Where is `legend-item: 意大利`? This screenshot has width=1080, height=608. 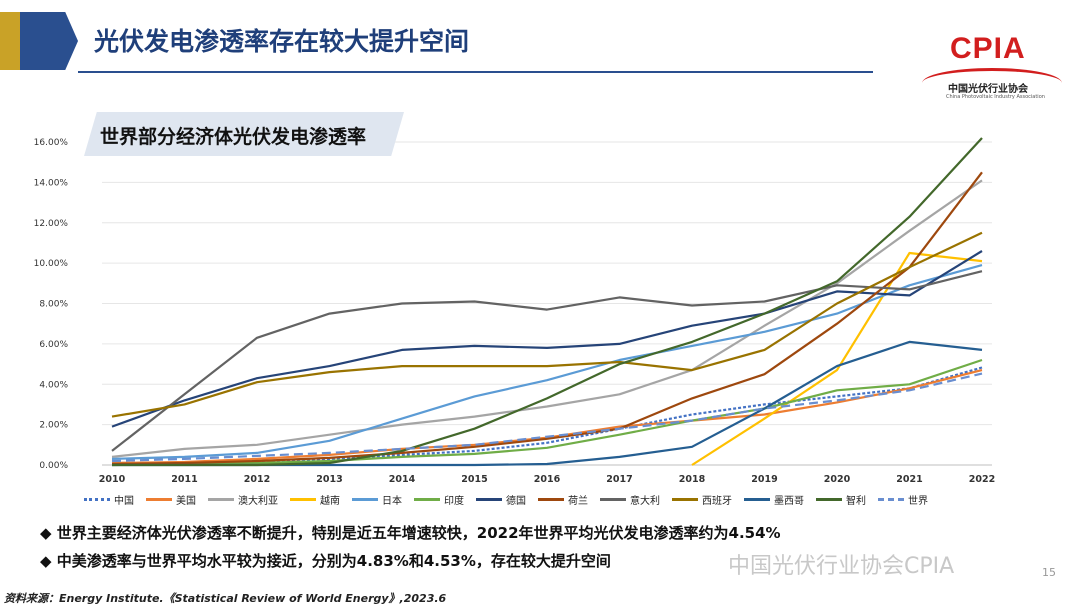 legend-item: 意大利 is located at coordinates (630, 499).